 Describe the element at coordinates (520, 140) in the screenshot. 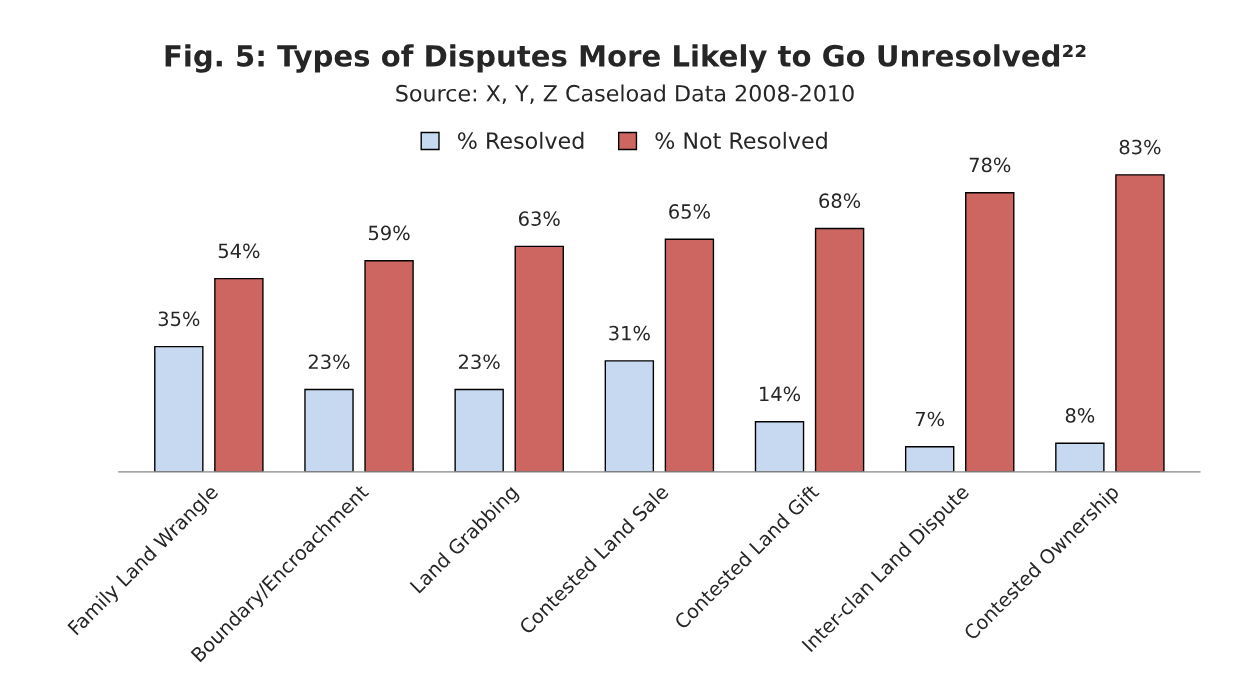

I see `legend-label: % Resolved` at that location.